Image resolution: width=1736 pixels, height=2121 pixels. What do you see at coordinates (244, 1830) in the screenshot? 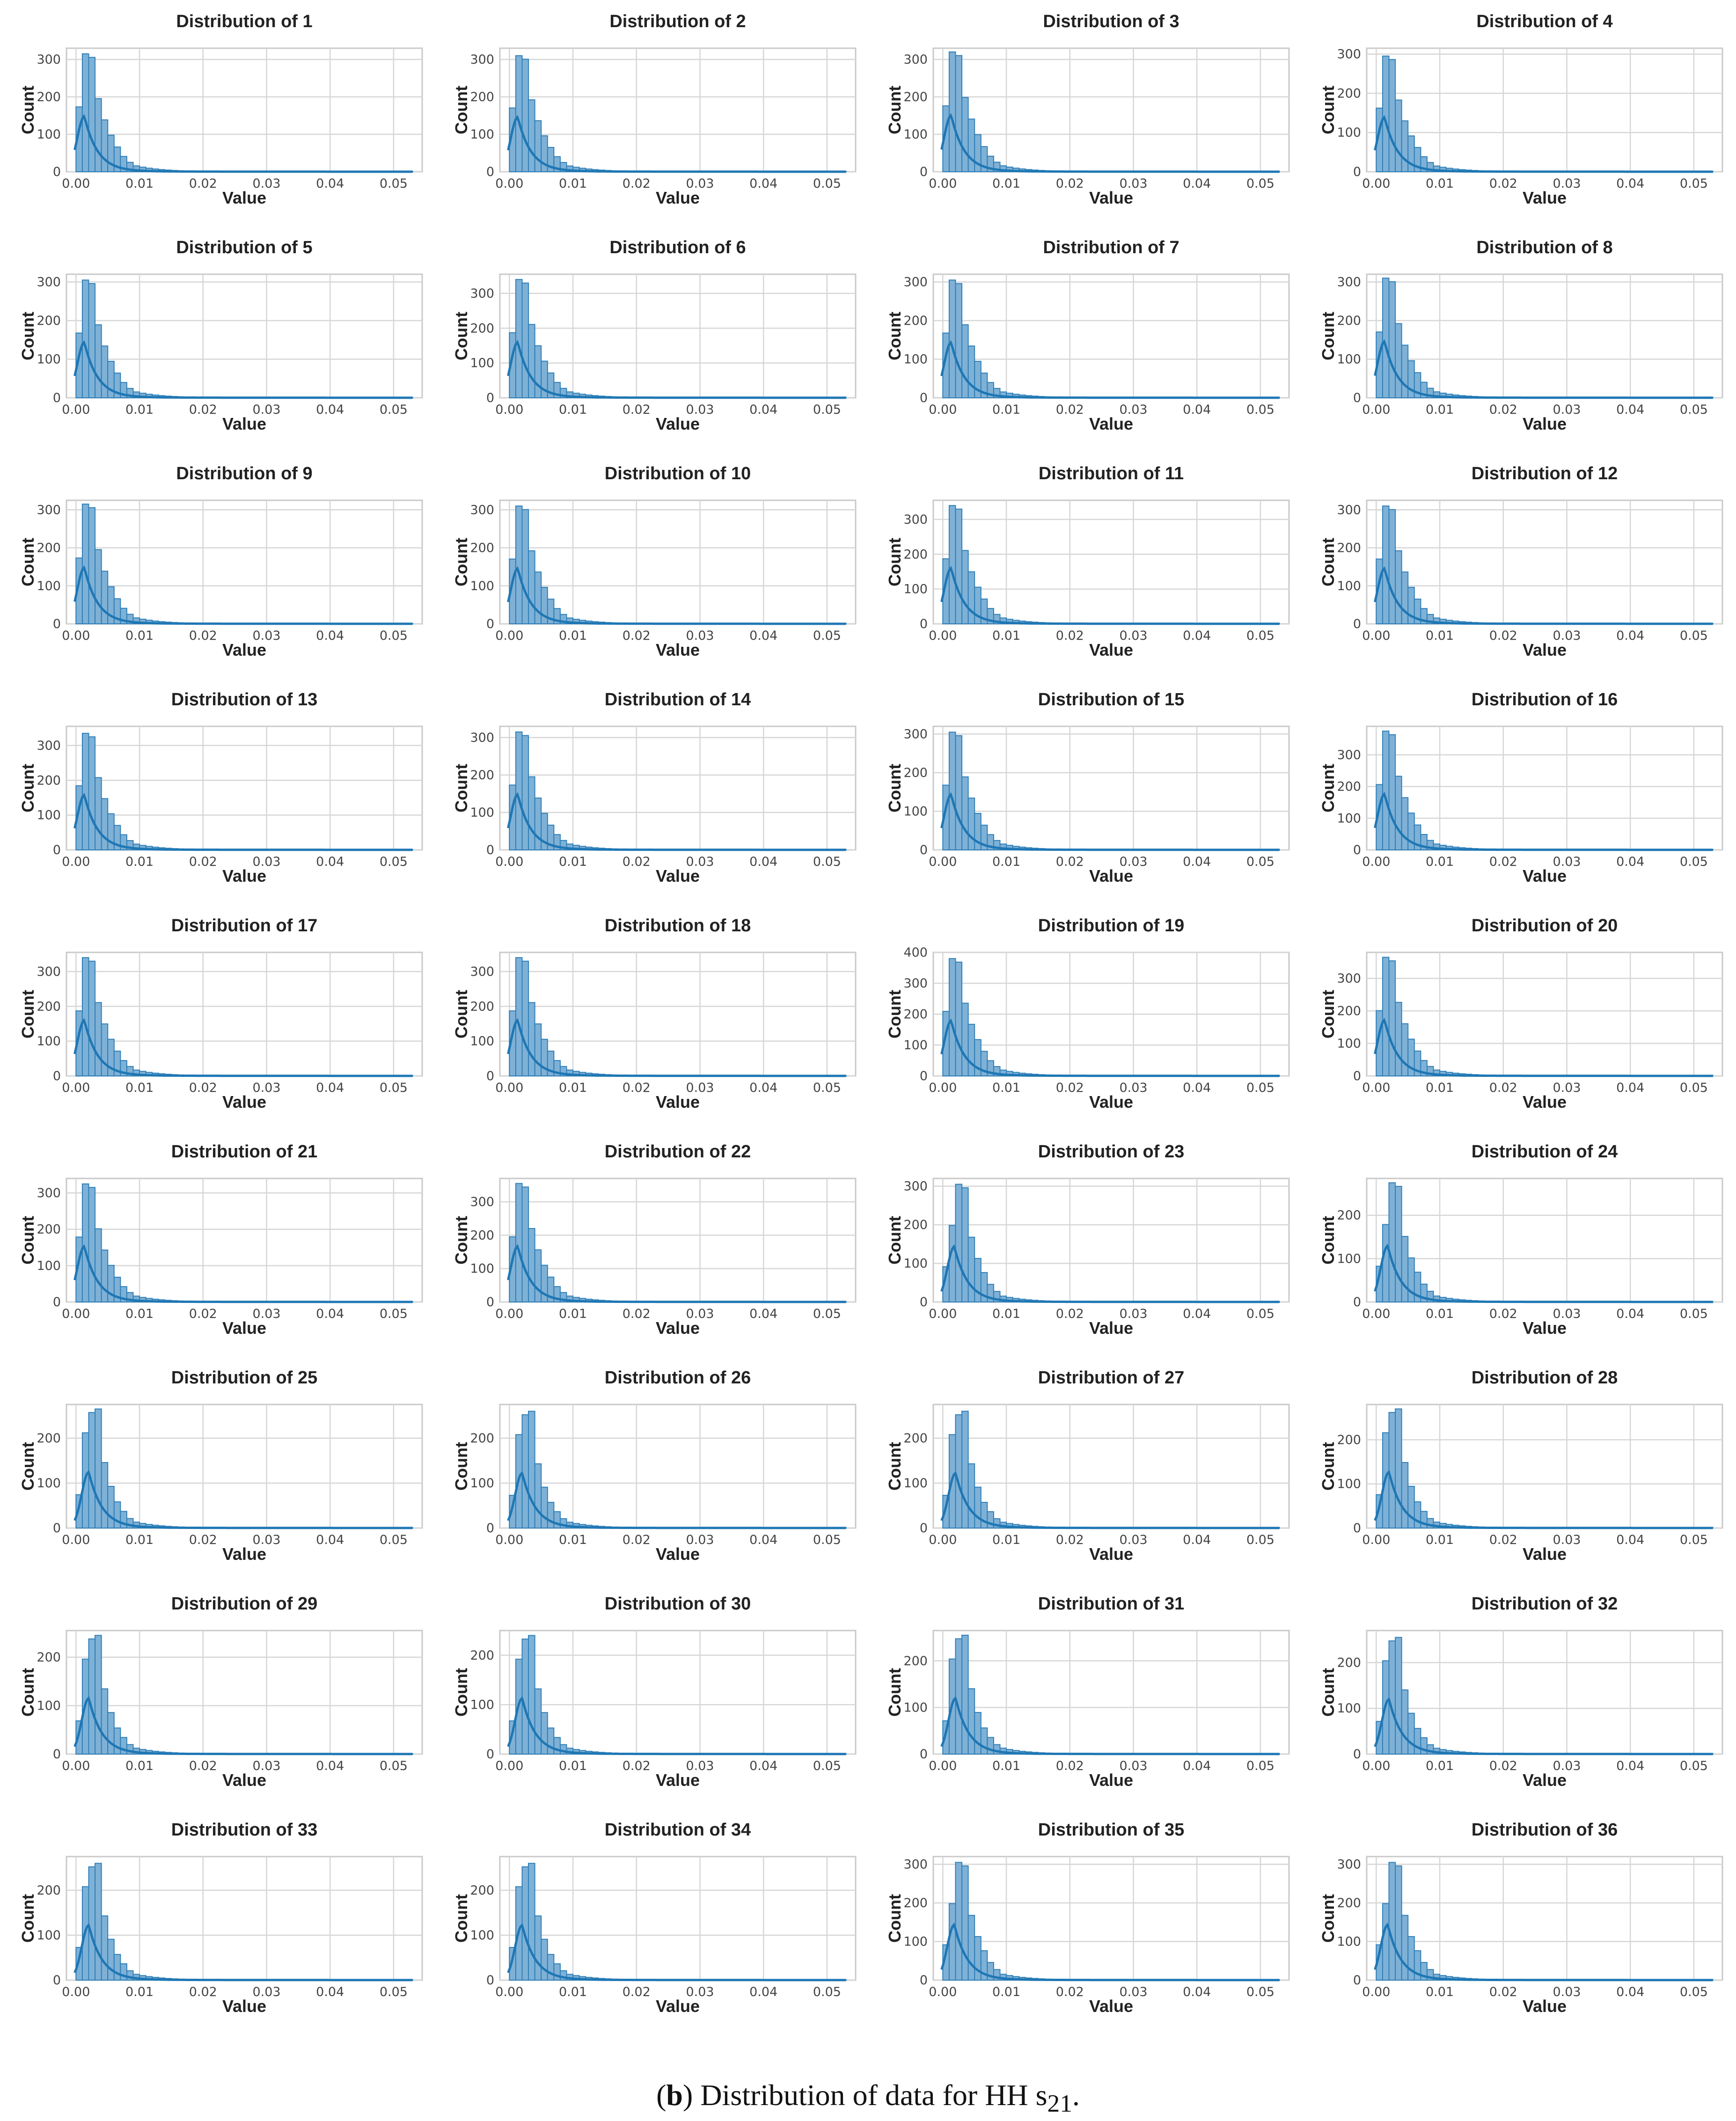
I see `panel-title: Distribution of 33` at bounding box center [244, 1830].